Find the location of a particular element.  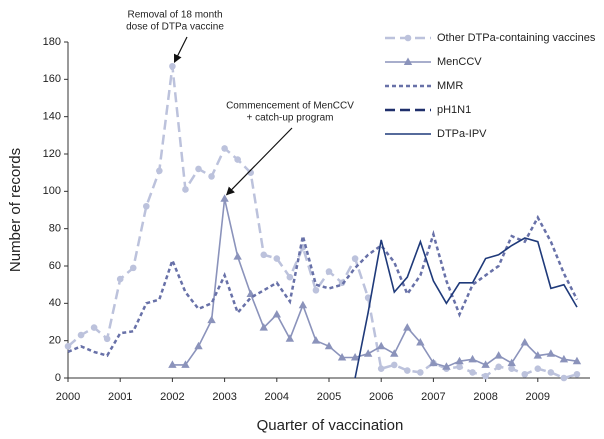

x-tick-label: 2005 is located at coordinates (329, 397).